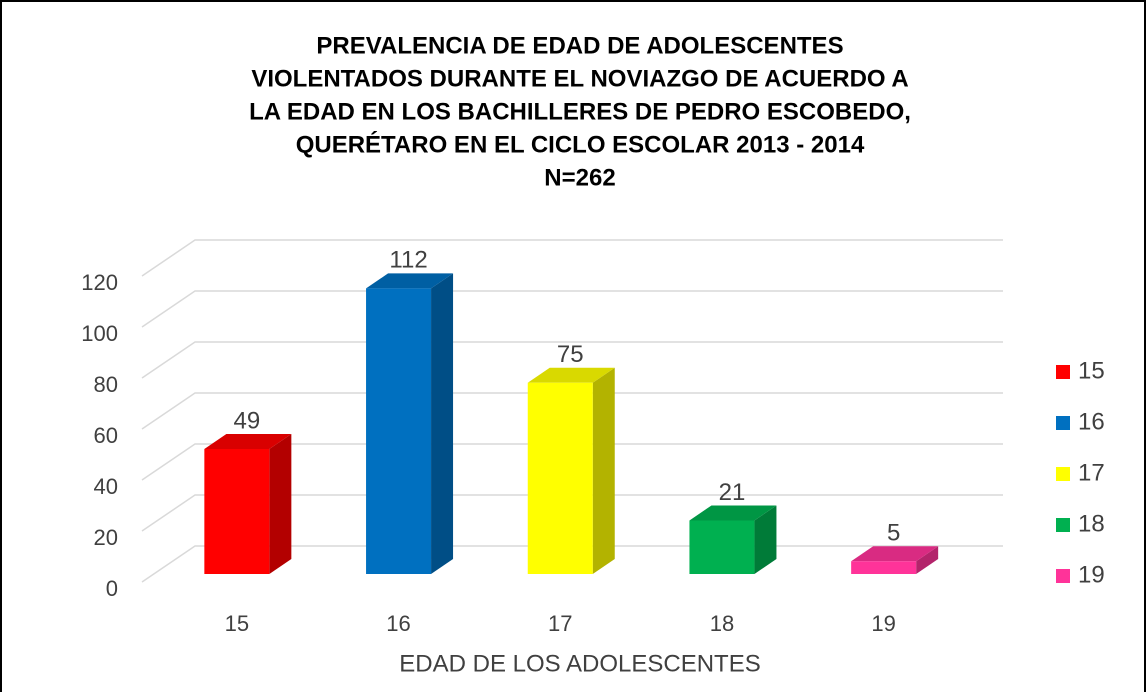 This screenshot has width=1147, height=692. What do you see at coordinates (1091, 472) in the screenshot?
I see `legend-label: 17` at bounding box center [1091, 472].